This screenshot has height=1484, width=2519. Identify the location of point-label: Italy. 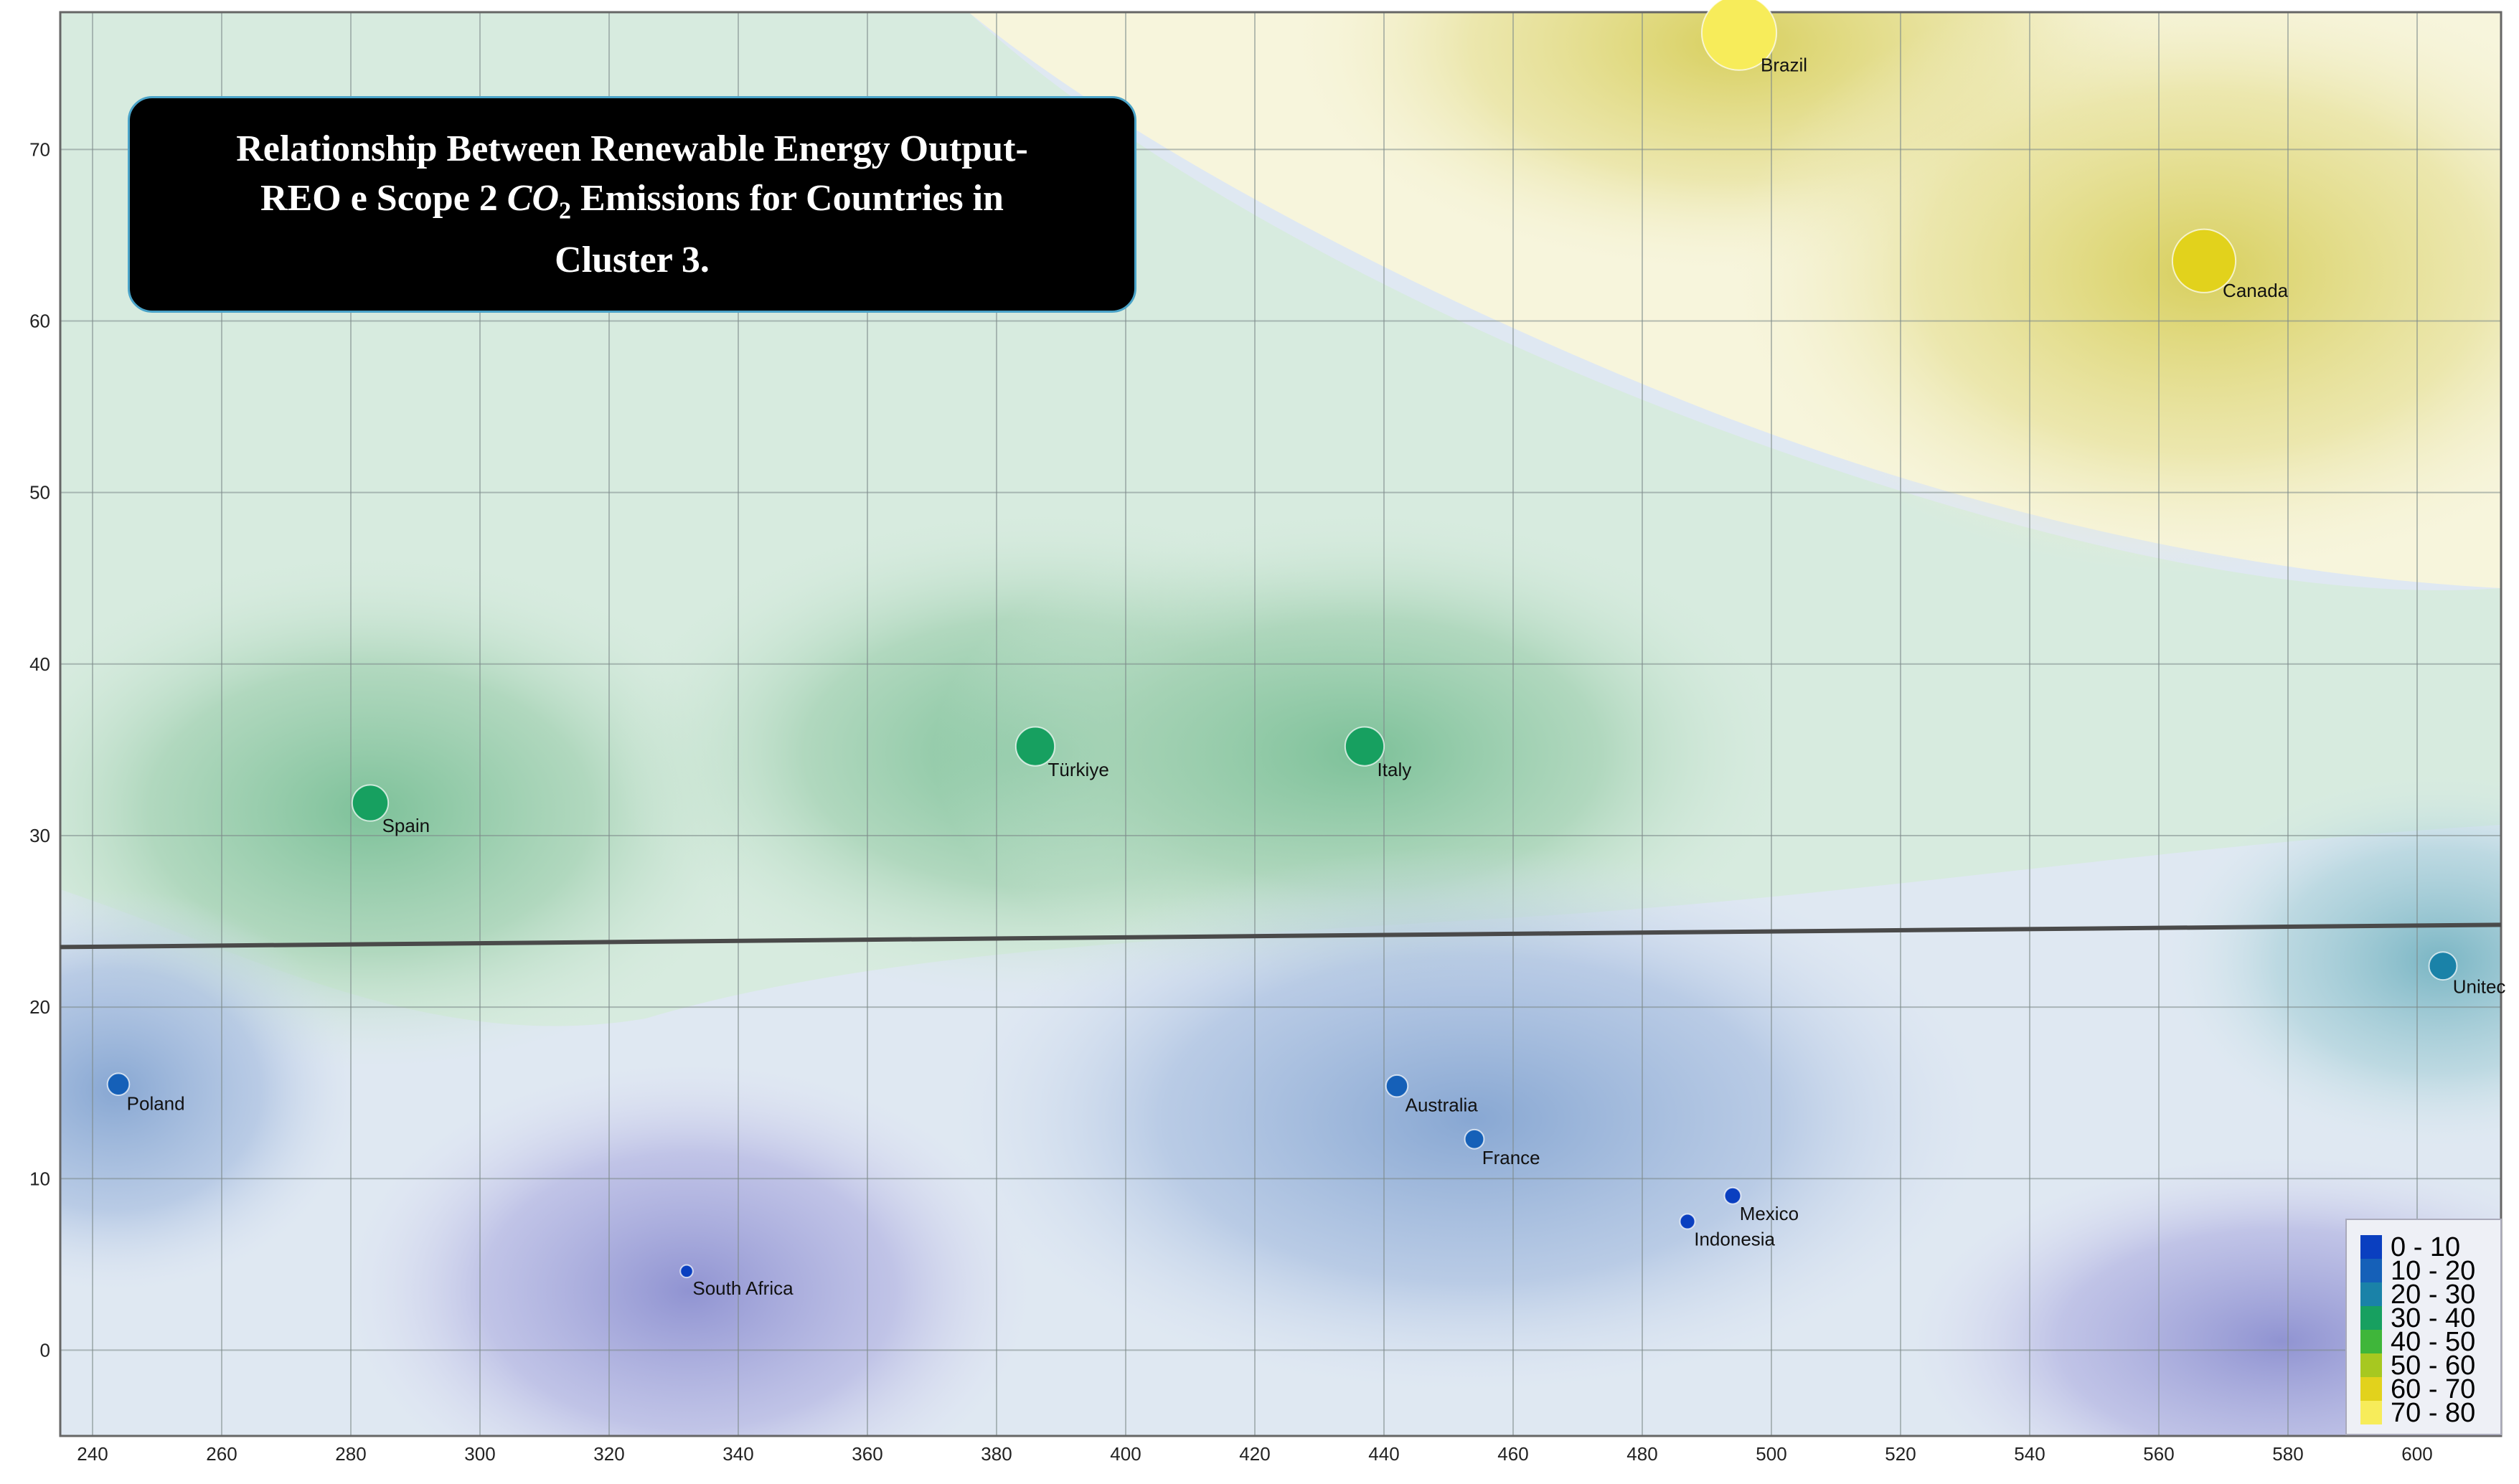
(1395, 769).